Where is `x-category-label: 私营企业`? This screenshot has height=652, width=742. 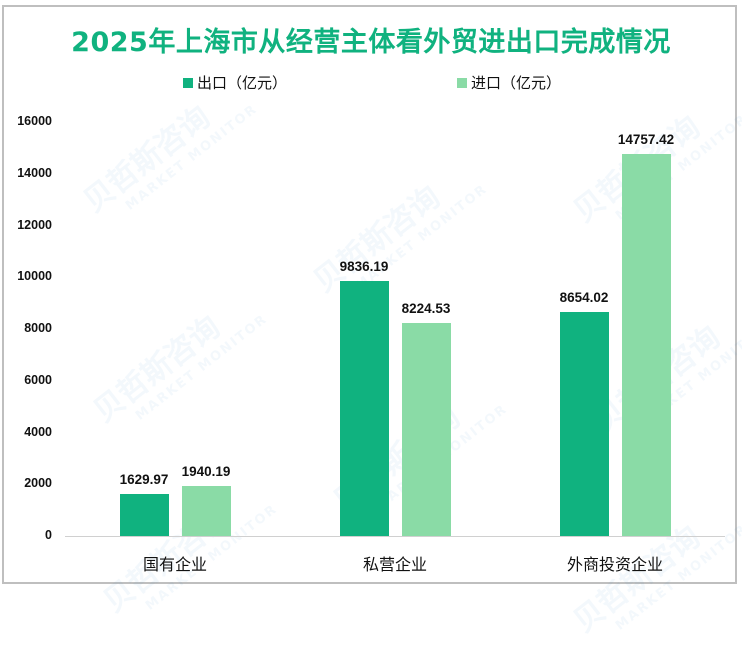 x-category-label: 私营企业 is located at coordinates (394, 564).